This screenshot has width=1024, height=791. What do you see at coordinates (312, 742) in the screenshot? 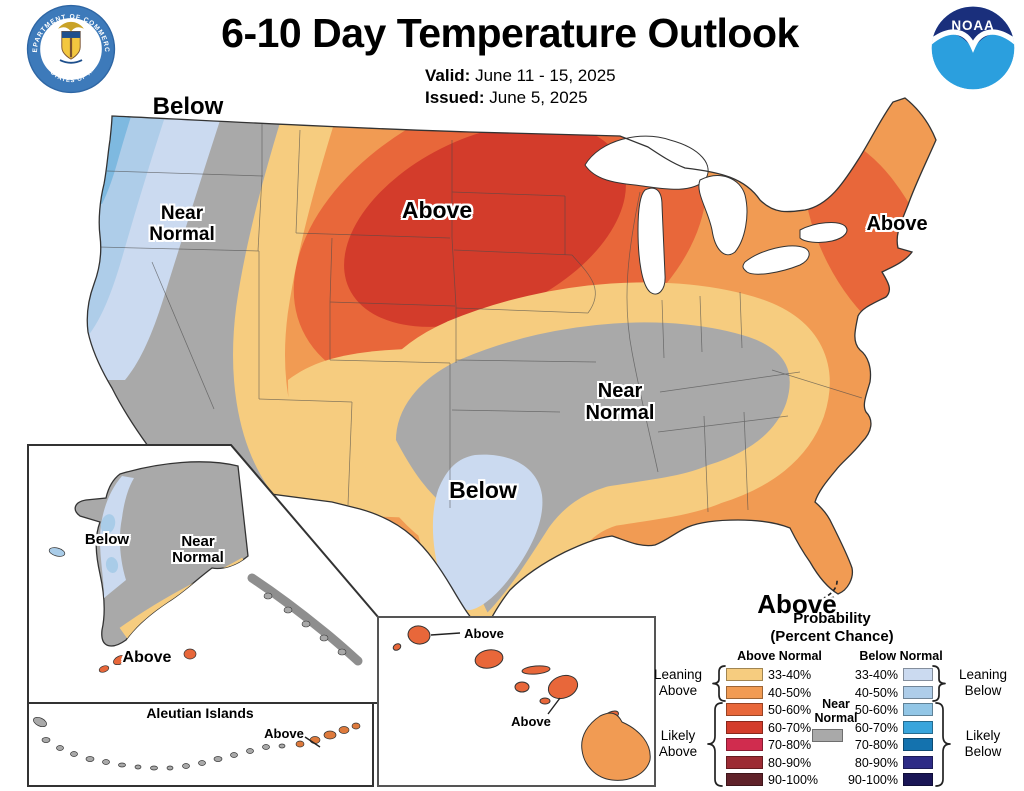
I see `aleutian-above-pointer-line` at bounding box center [312, 742].